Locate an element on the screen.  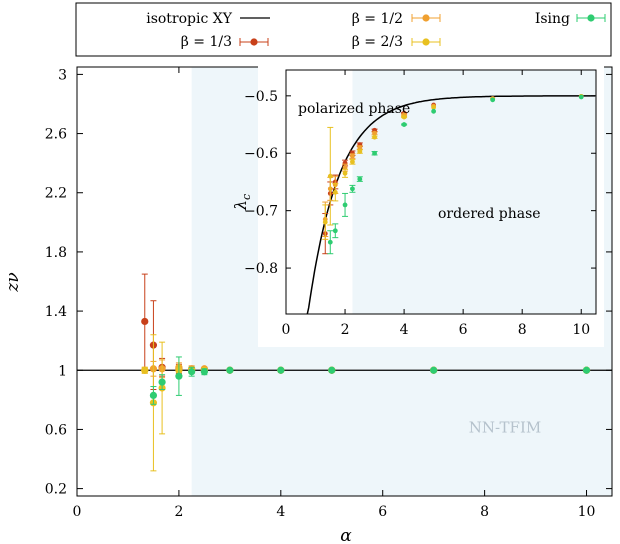
x-axis-label: α is located at coordinates (346, 535).